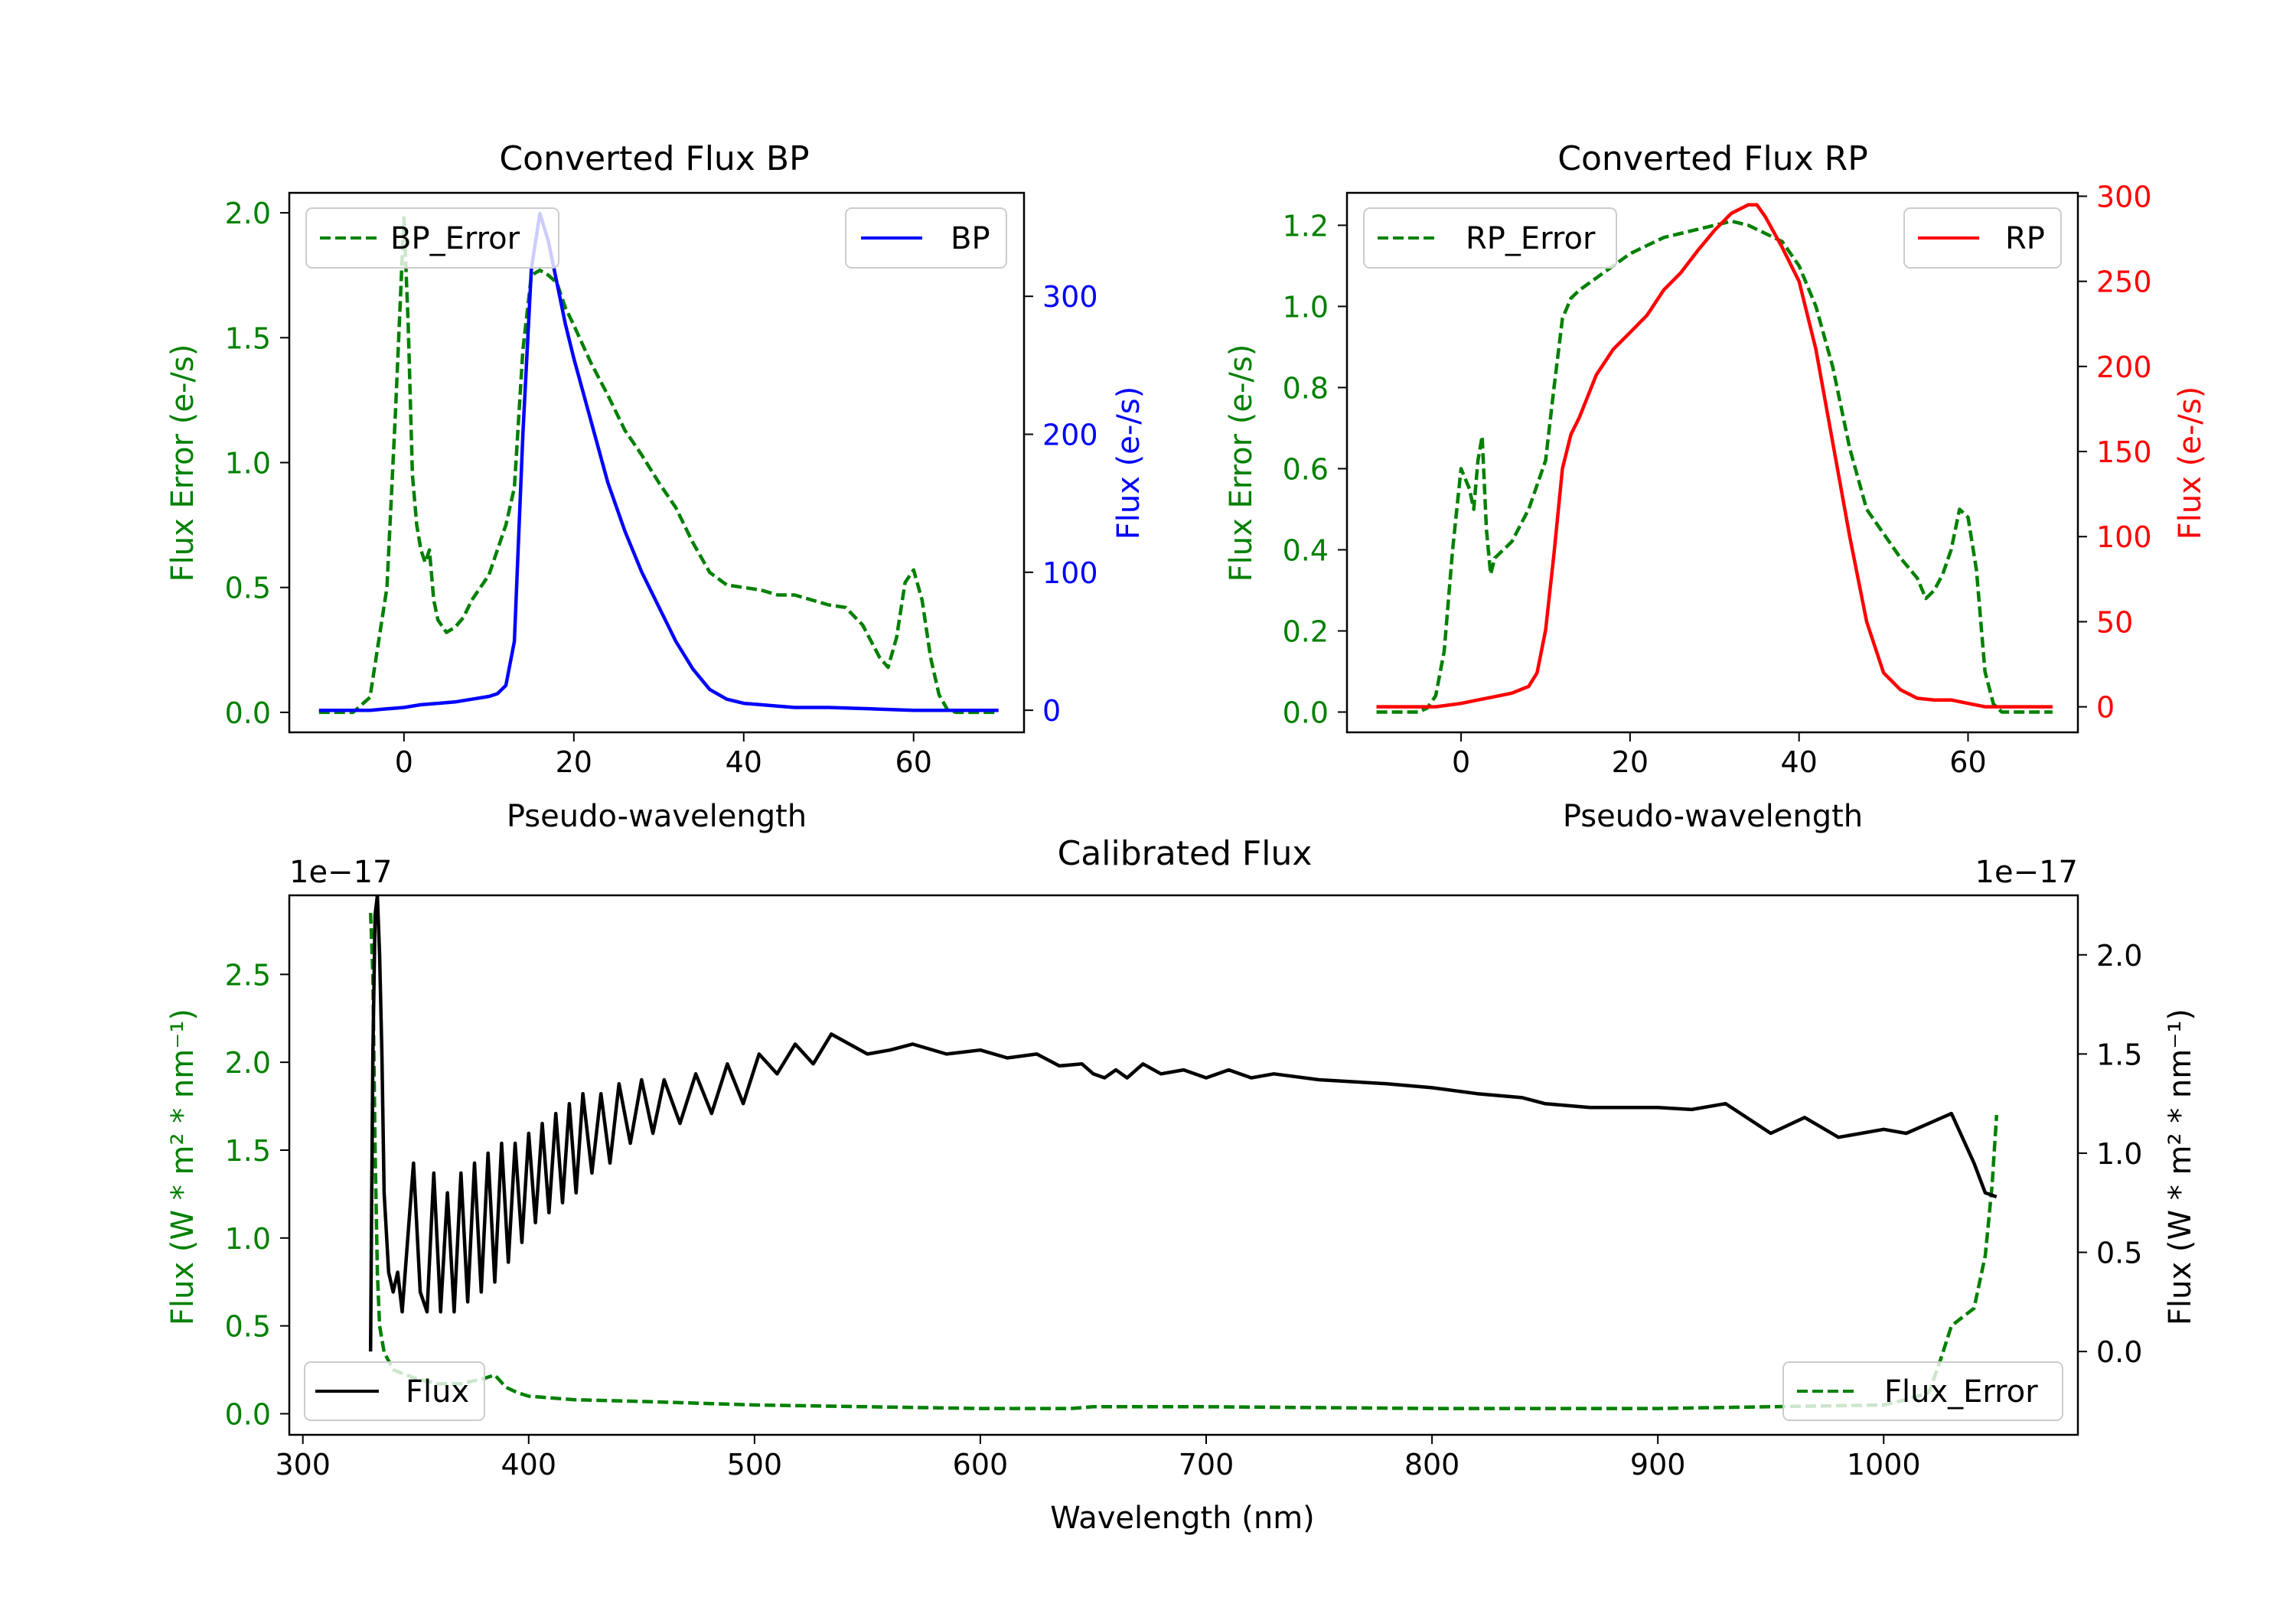 The image size is (2296, 1607). What do you see at coordinates (1306, 550) in the screenshot?
I see `y-tick-label-left-rp: 0.4` at bounding box center [1306, 550].